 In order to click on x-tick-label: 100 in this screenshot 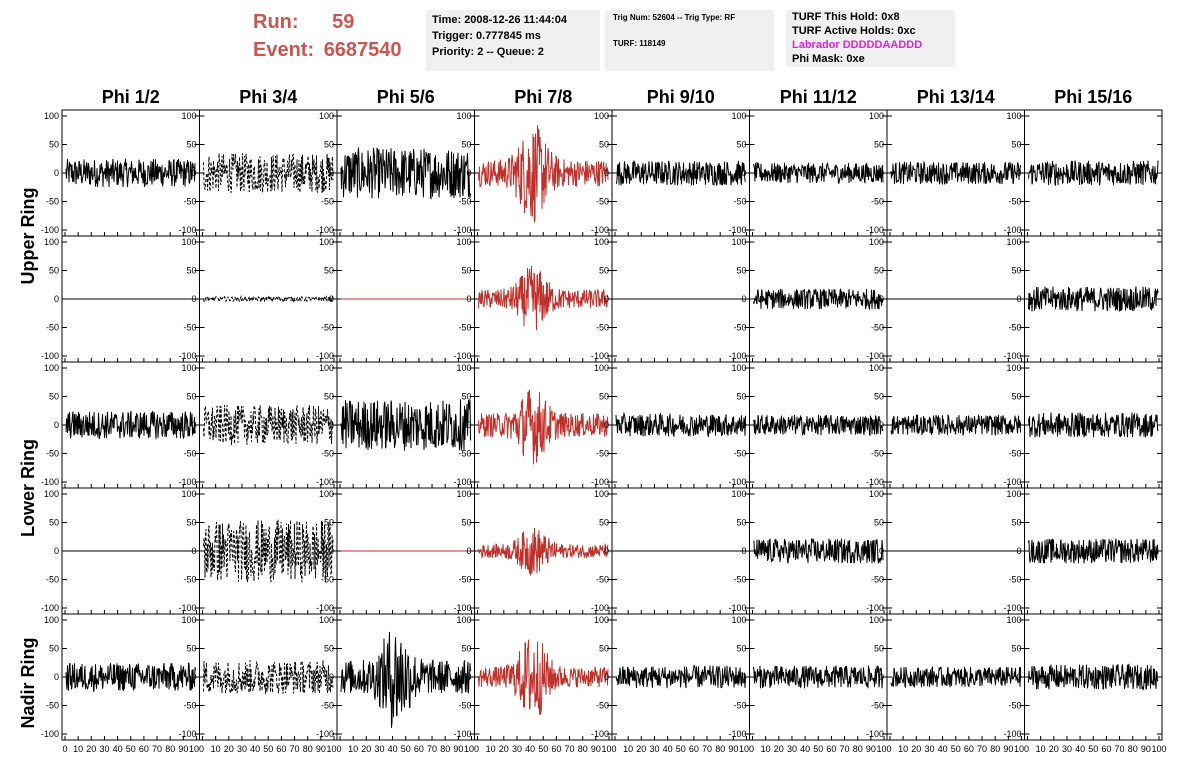, I will do `click(608, 749)`.